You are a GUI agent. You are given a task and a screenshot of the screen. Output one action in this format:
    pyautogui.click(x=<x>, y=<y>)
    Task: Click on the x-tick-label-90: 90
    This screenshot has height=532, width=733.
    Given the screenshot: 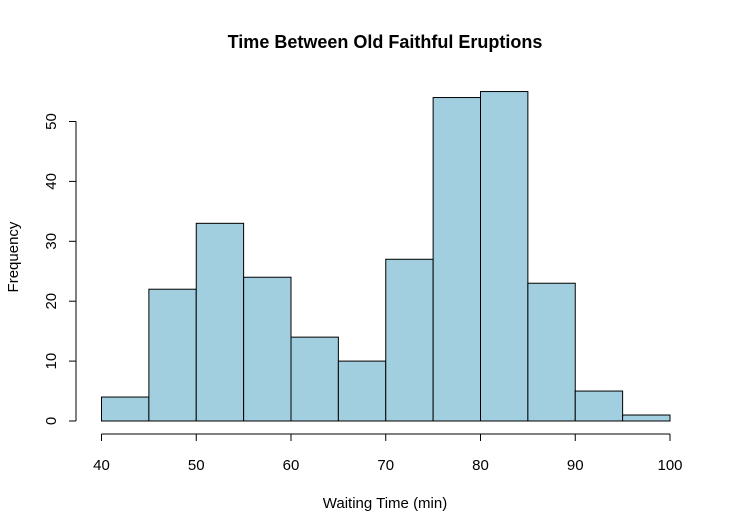 What is the action you would take?
    pyautogui.click(x=575, y=465)
    